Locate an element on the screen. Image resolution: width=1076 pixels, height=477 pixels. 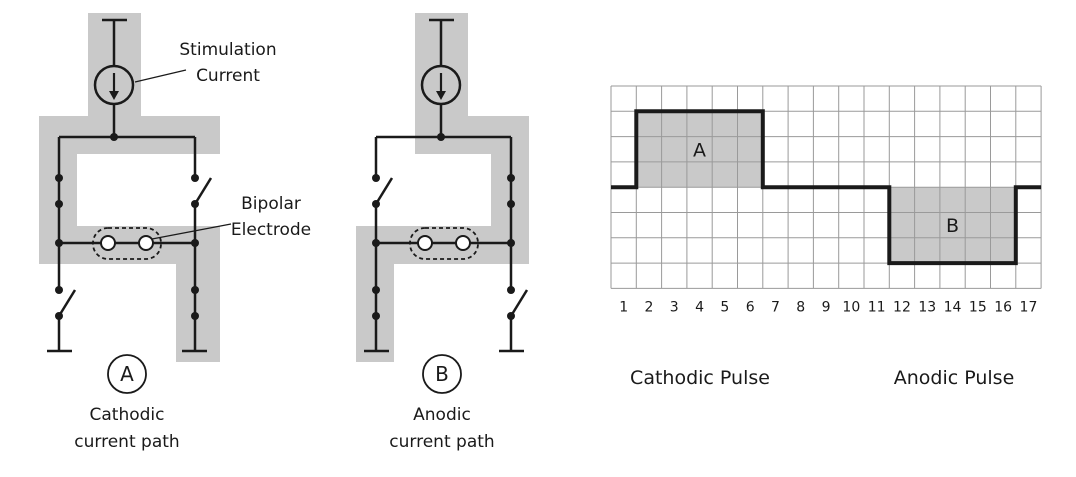
chart-region-labels: AB is located at coordinates (826, 188).